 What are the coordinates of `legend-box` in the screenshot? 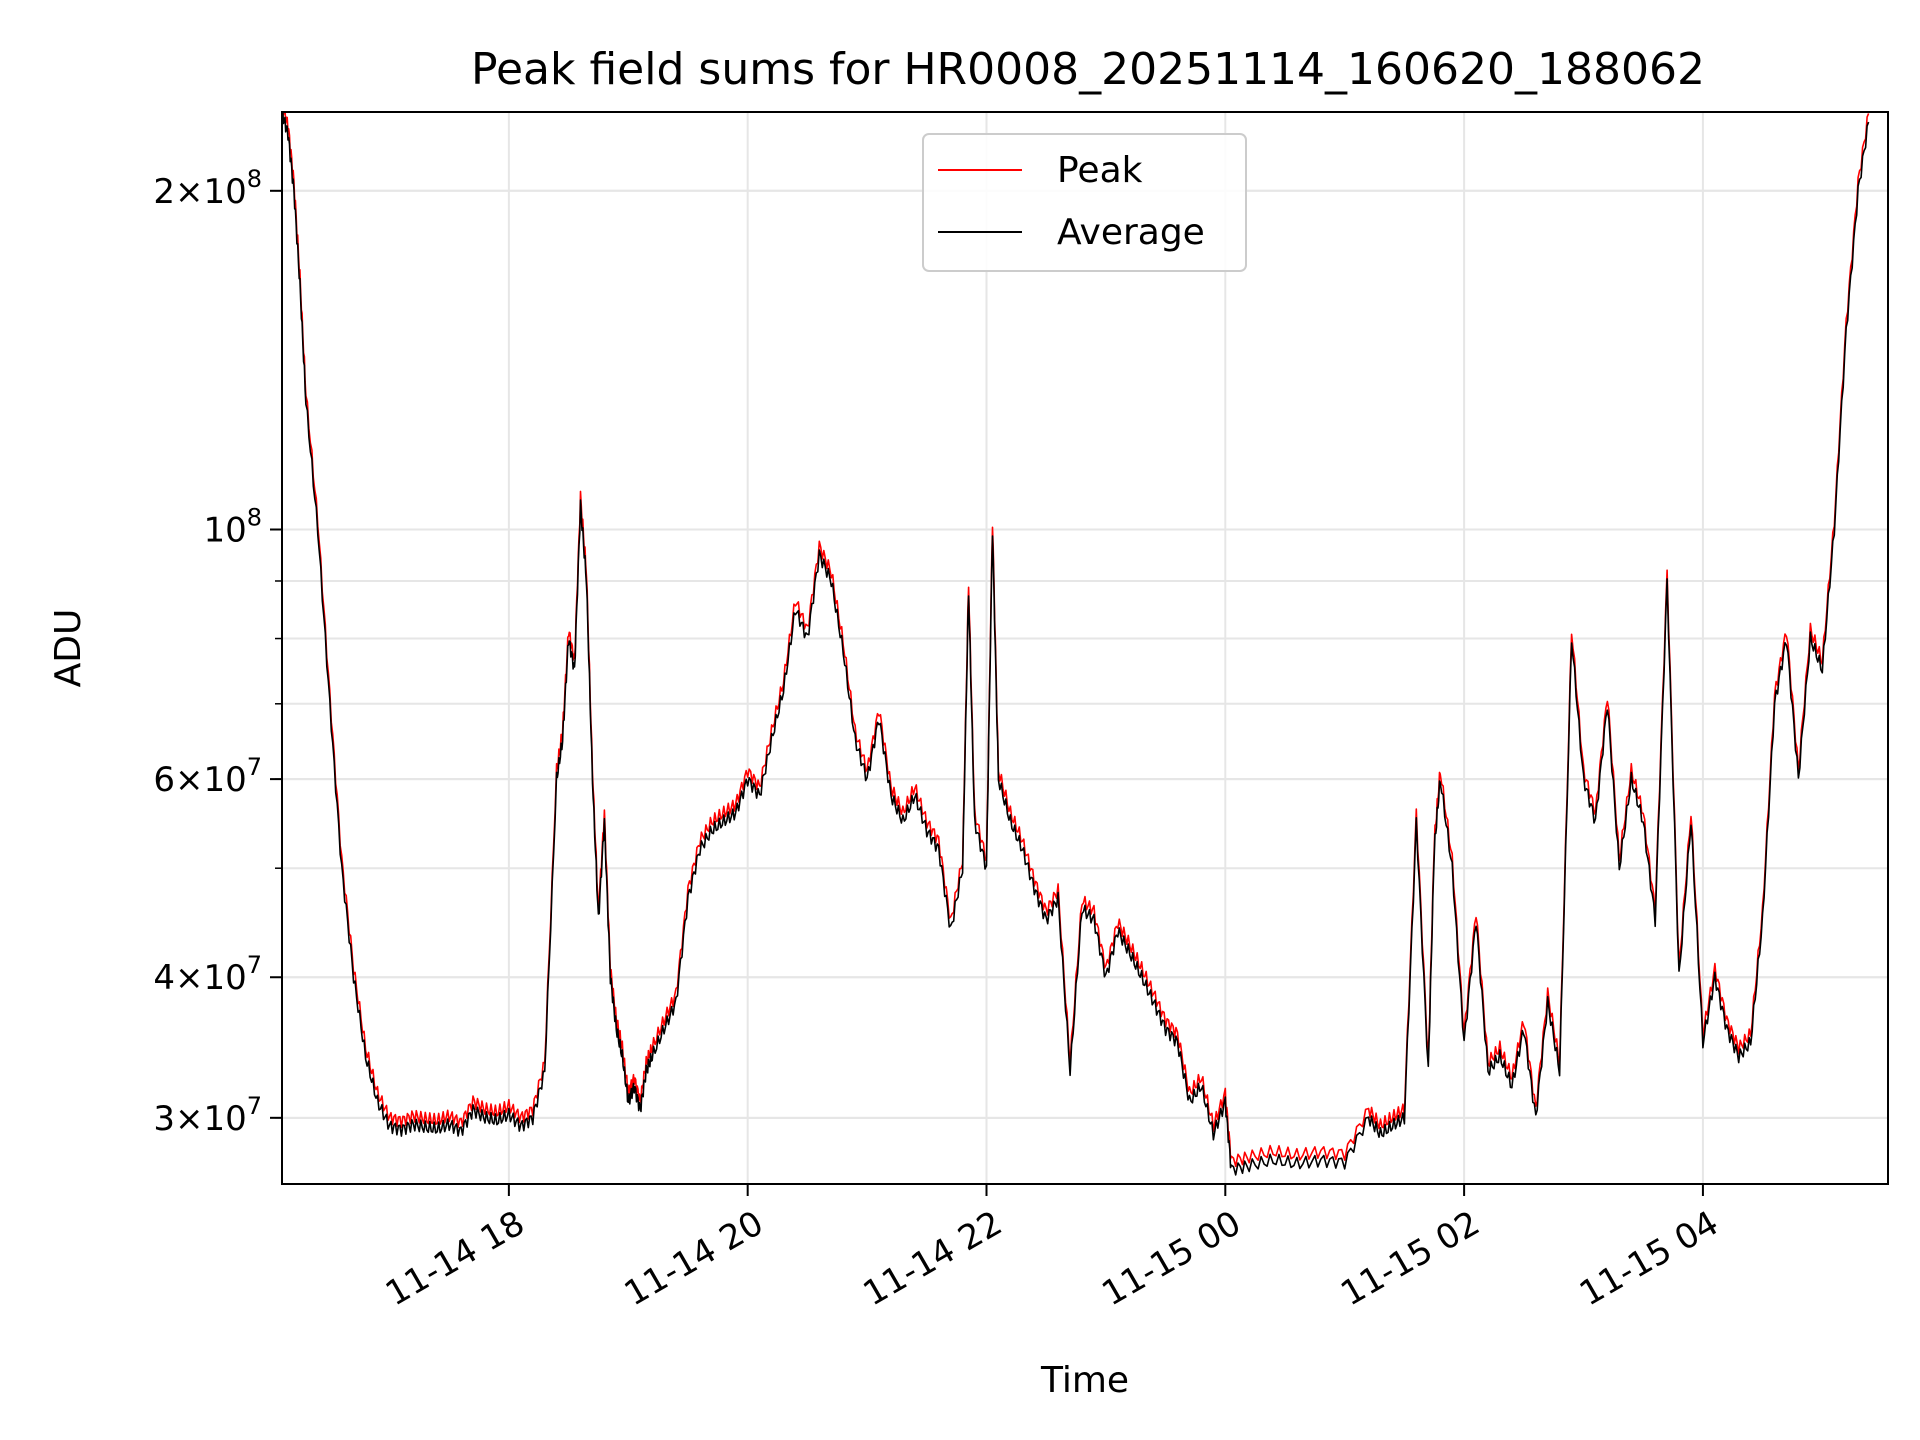 It's located at (1084, 202).